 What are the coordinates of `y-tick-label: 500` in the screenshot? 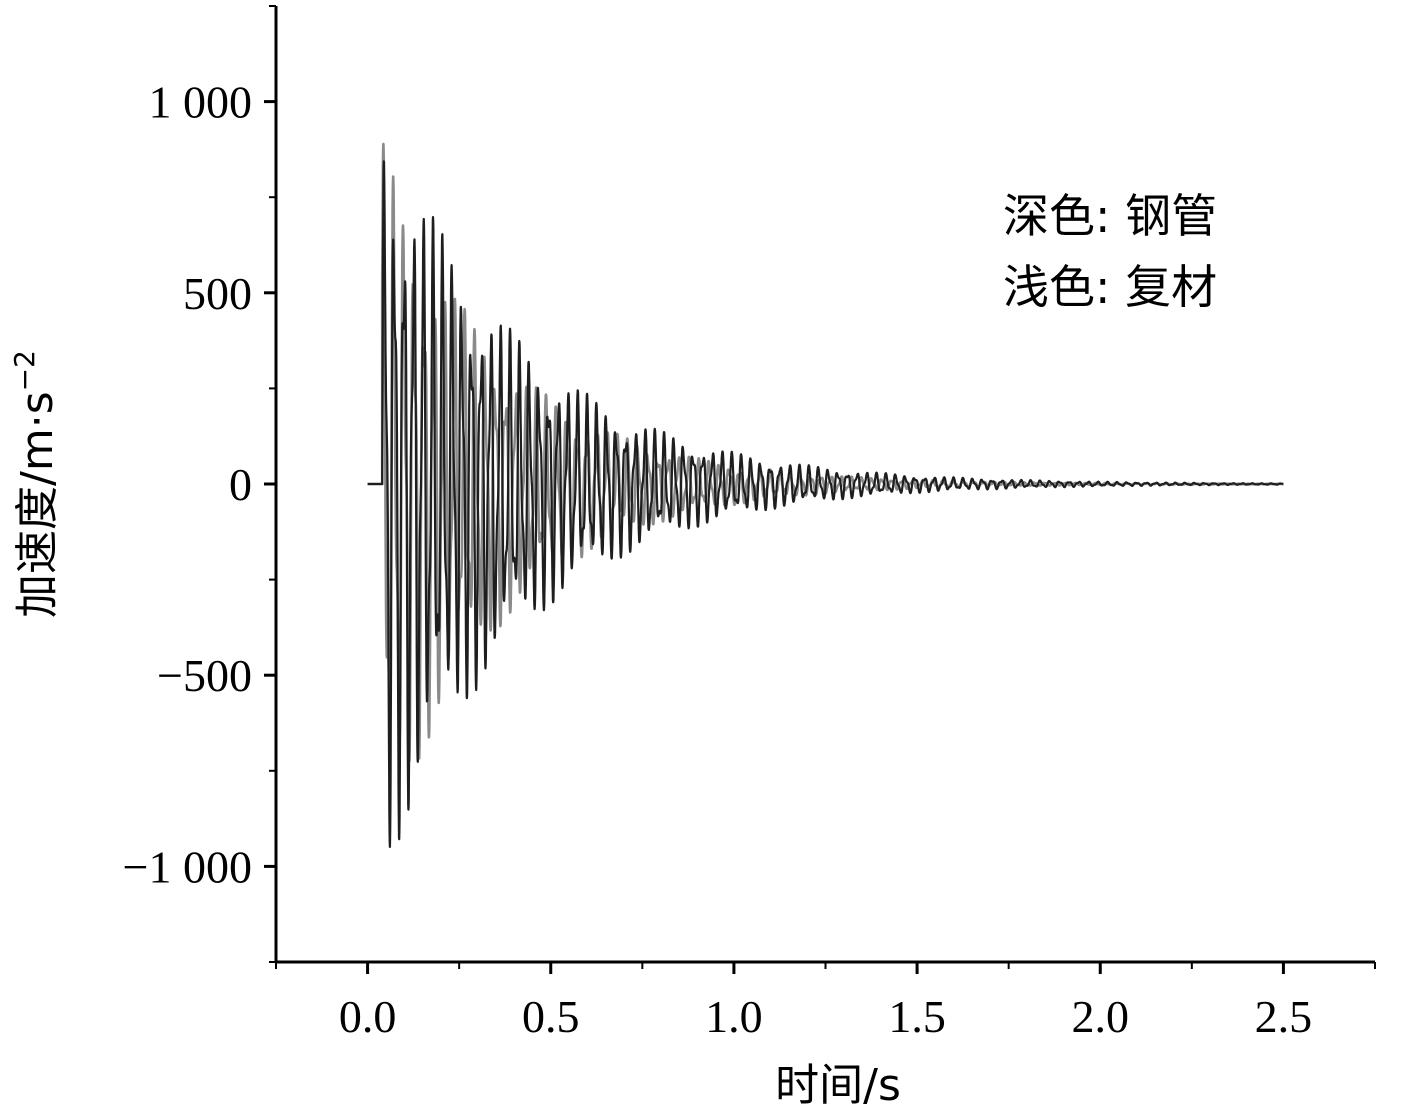 It's located at (217, 293).